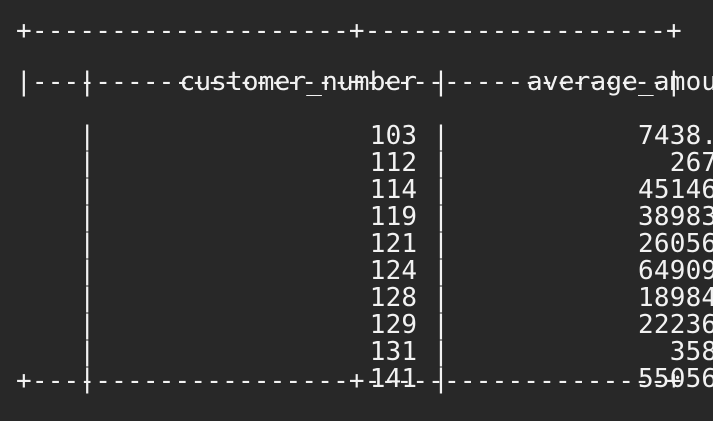 The width and height of the screenshot is (713, 421). Describe the element at coordinates (356, 217) in the screenshot. I see `table-row: |121 |26056.2 |` at that location.